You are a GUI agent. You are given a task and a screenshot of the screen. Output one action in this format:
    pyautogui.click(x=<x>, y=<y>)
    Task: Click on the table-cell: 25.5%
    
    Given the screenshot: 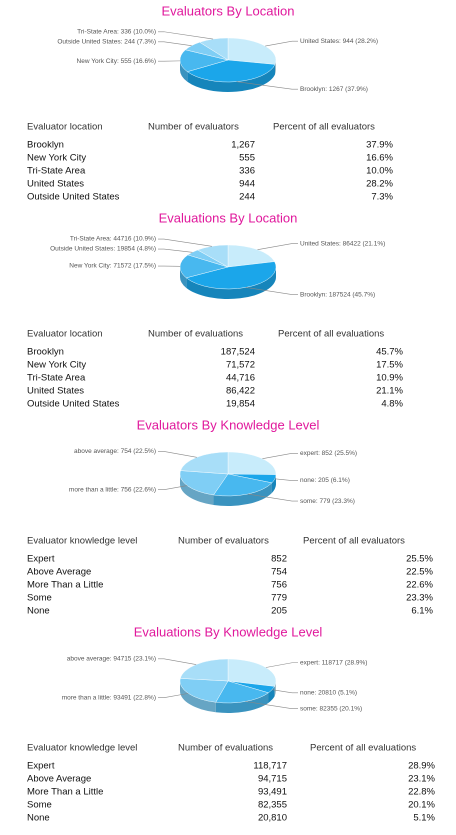 What is the action you would take?
    pyautogui.click(x=419, y=559)
    